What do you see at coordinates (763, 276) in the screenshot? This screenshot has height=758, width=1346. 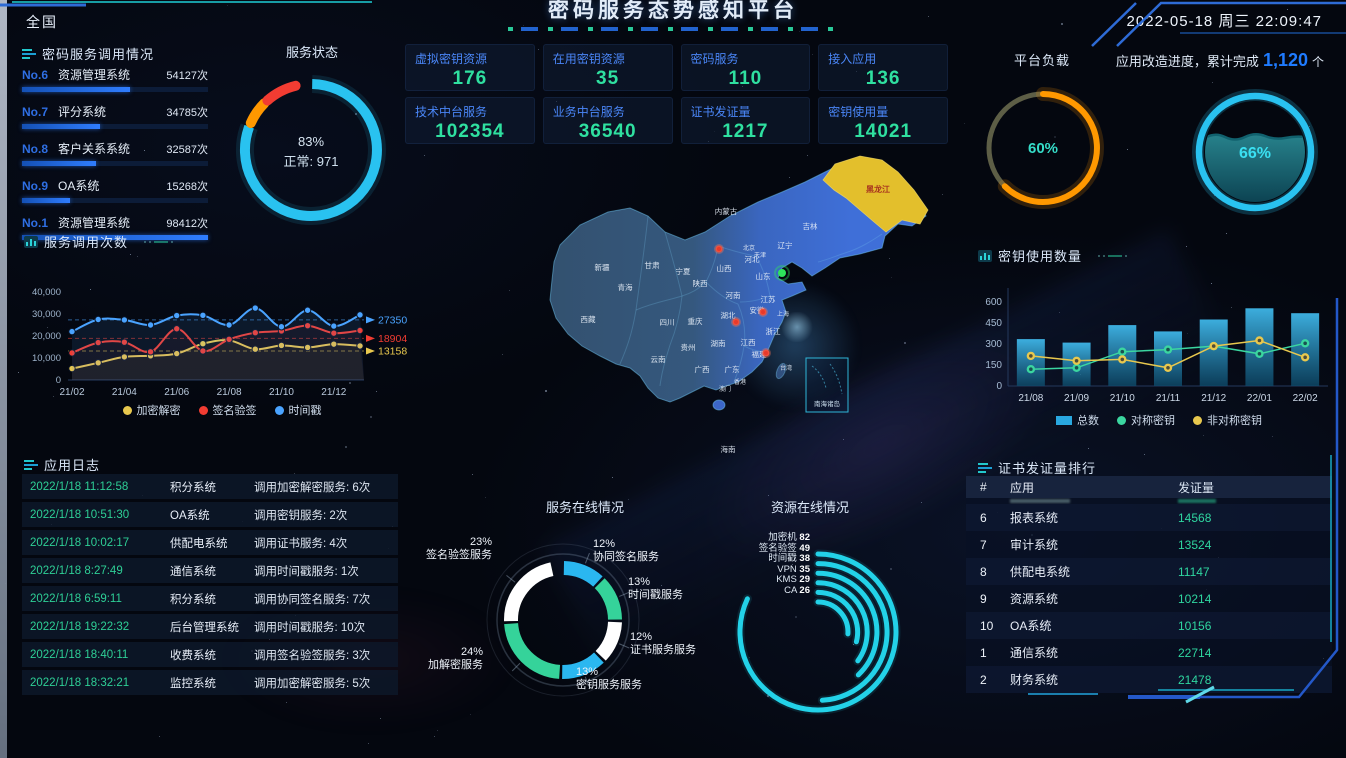 I see `svg-text: 山东` at bounding box center [763, 276].